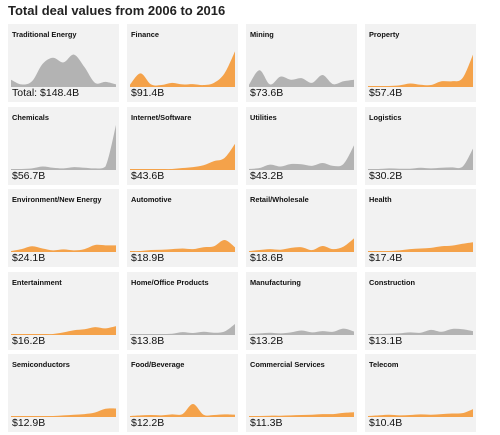 This screenshot has height=435, width=500. Describe the element at coordinates (29, 423) in the screenshot. I see `tile-total-value: $12.9B` at that location.